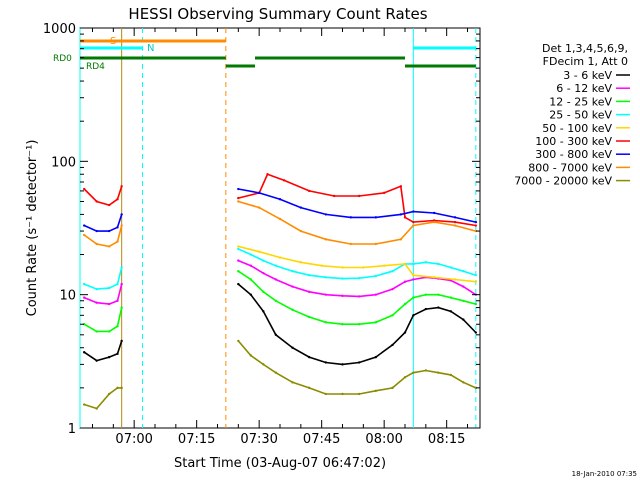  I want to click on x-tick-label: 08:00, so click(383, 439).